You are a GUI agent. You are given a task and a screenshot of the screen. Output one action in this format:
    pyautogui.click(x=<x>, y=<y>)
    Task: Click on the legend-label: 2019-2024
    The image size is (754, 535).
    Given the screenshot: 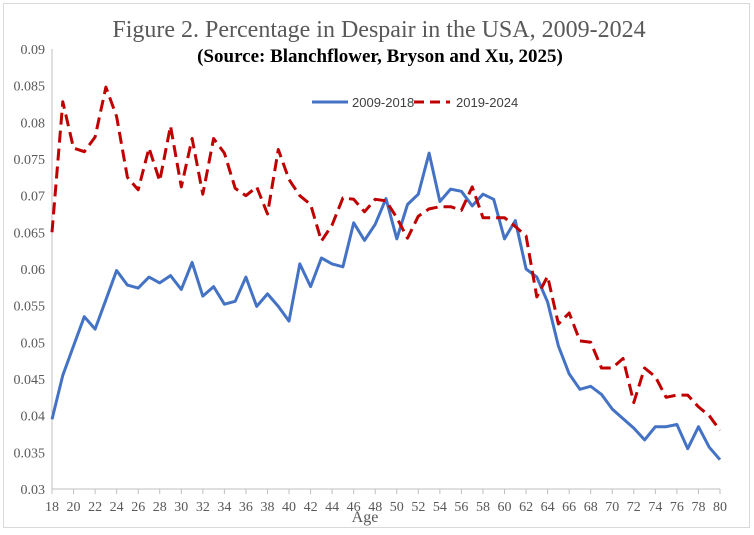 What is the action you would take?
    pyautogui.click(x=487, y=102)
    